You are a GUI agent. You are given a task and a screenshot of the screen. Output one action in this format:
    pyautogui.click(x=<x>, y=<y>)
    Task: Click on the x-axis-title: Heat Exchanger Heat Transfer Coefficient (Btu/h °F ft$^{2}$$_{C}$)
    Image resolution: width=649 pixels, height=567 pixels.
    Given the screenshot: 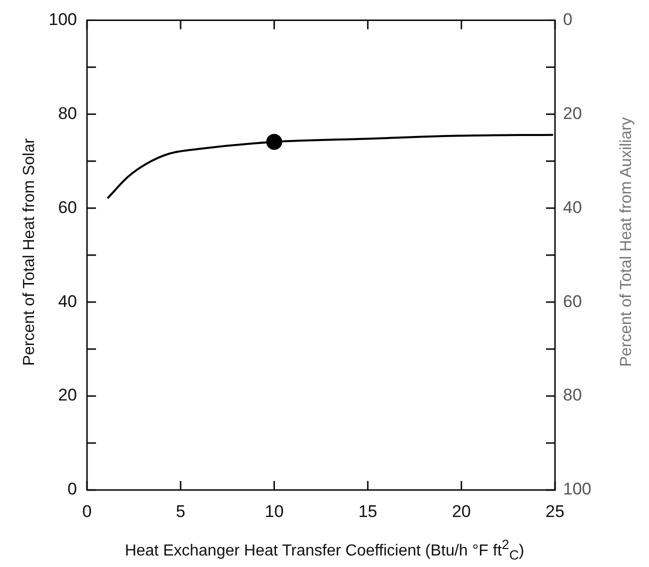 What is the action you would take?
    pyautogui.click(x=325, y=550)
    